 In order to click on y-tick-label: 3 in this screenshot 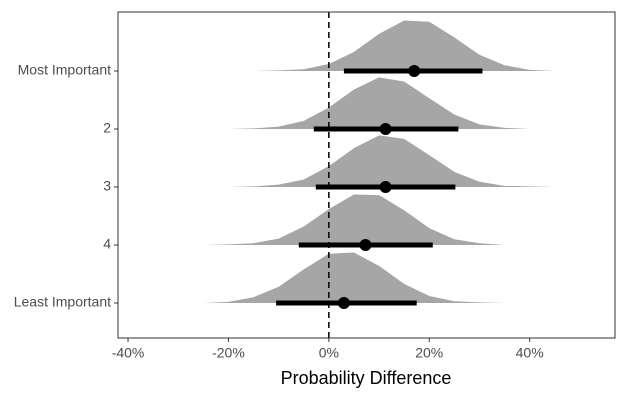, I will do `click(107, 186)`.